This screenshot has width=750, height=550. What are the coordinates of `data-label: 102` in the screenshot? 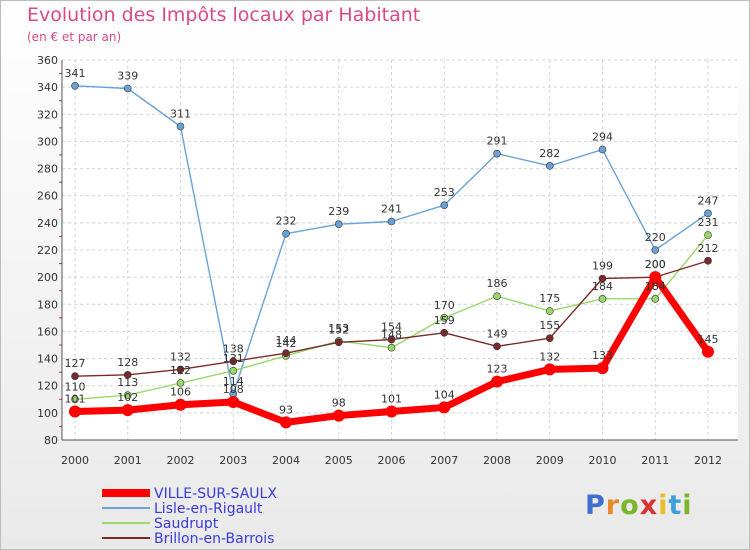 It's located at (127, 397).